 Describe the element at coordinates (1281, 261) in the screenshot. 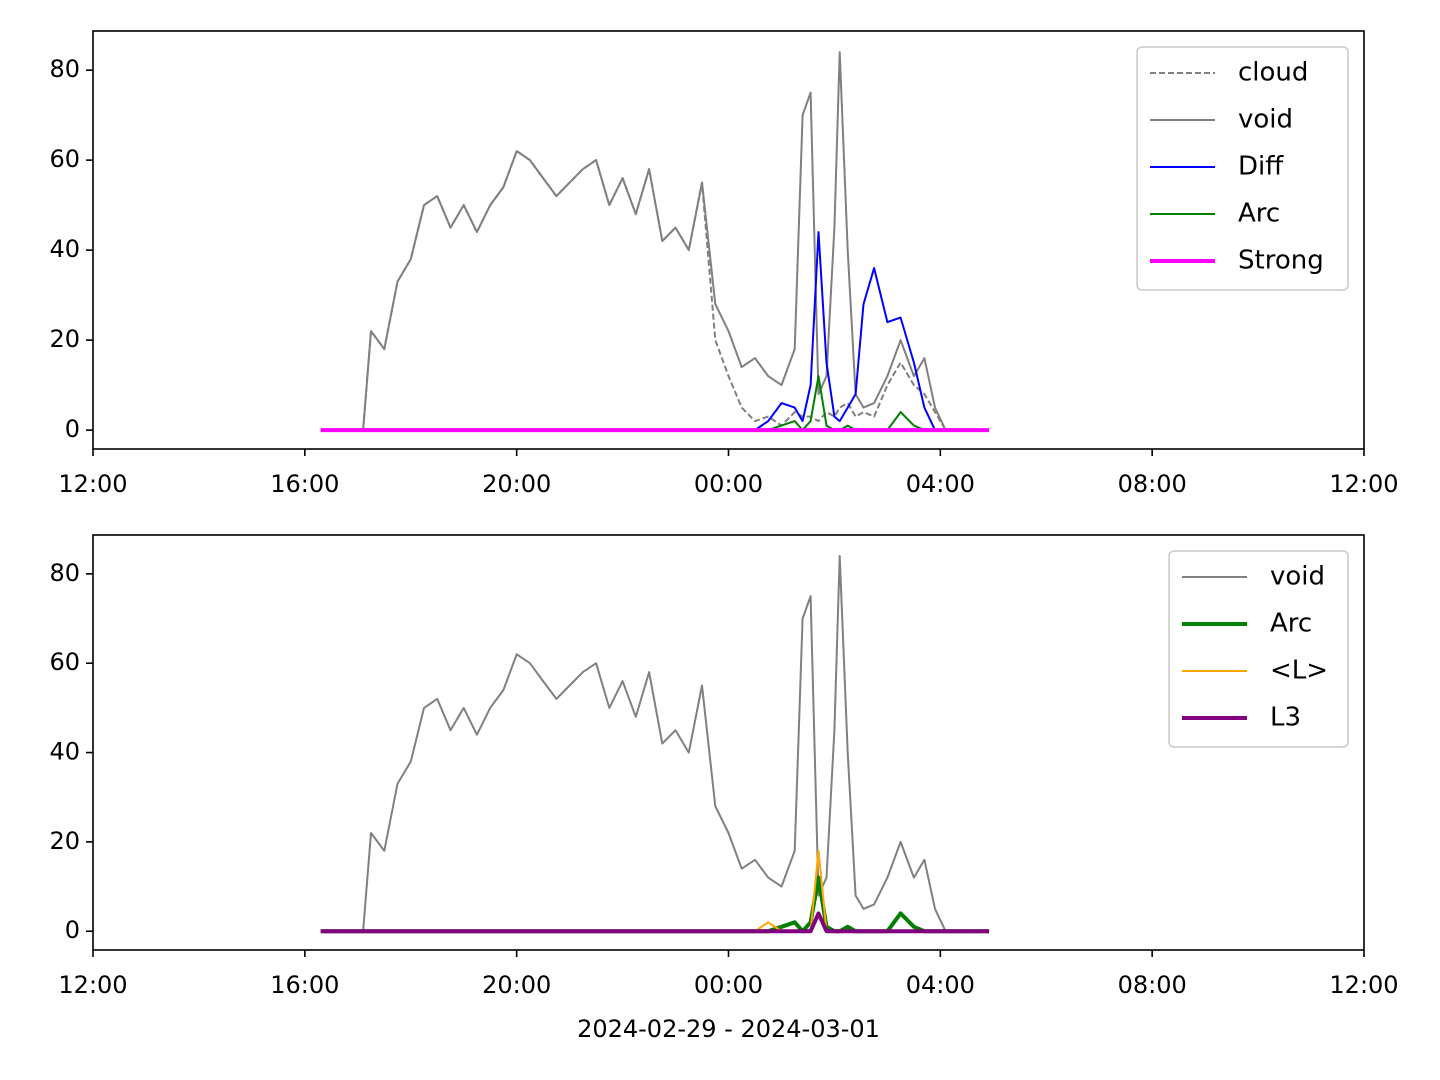

I see `legend-label: Strong` at that location.